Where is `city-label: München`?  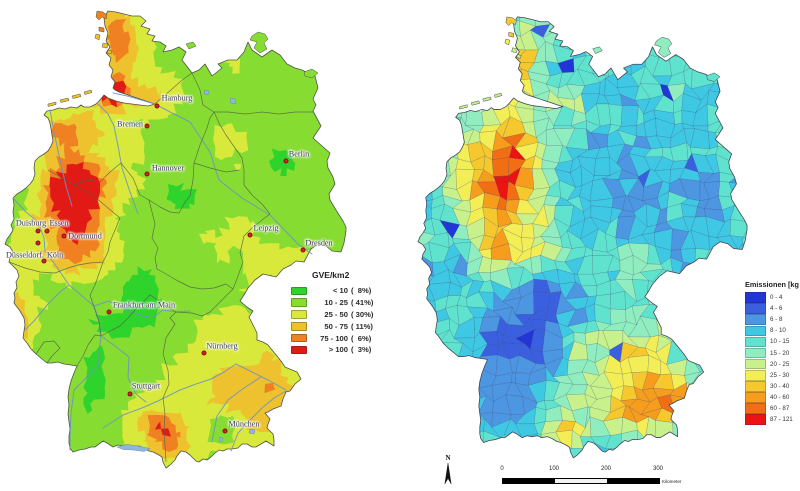 city-label: München is located at coordinates (244, 424).